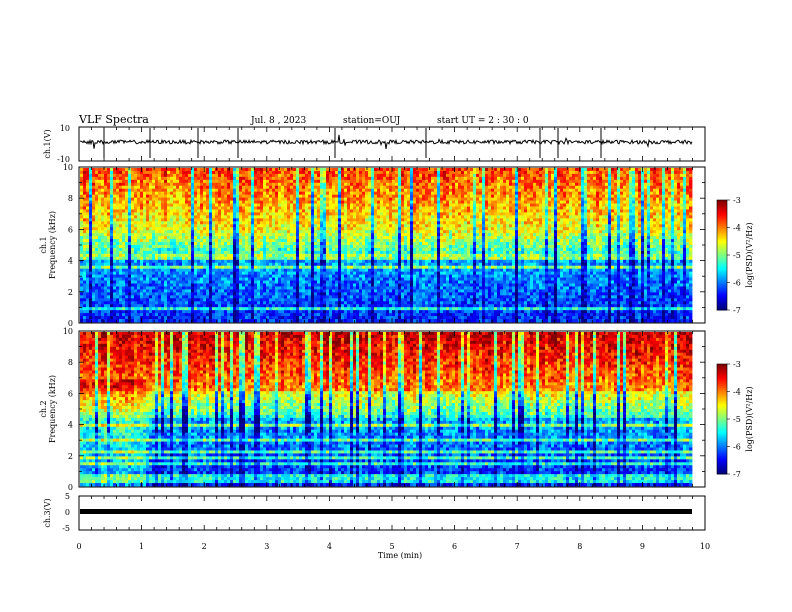 The image size is (792, 612). What do you see at coordinates (67, 496) in the screenshot?
I see `ch3-wave-ytick-top: 5` at bounding box center [67, 496].